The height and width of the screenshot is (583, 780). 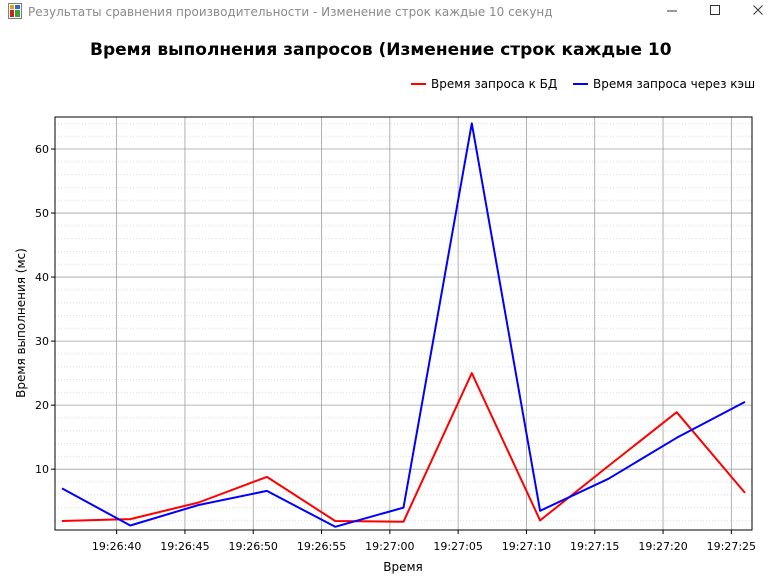 I want to click on maximize-button, so click(x=714, y=12).